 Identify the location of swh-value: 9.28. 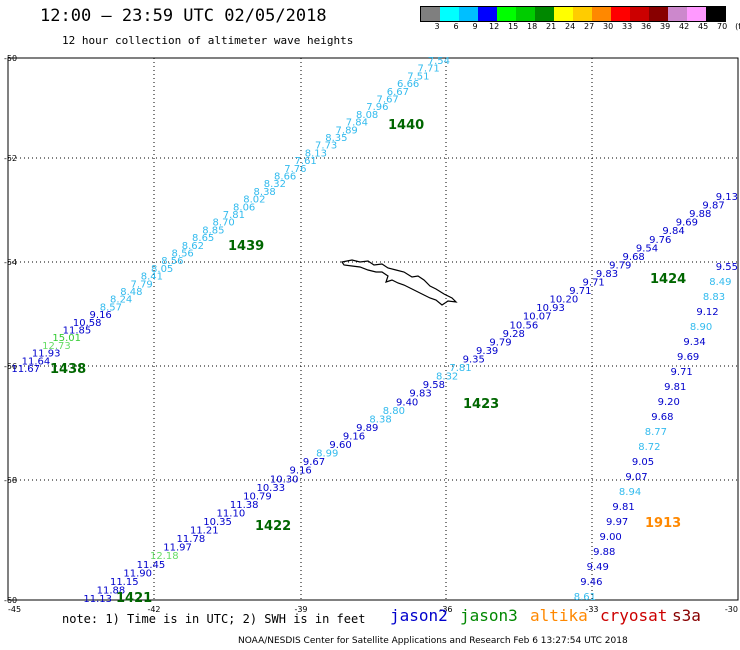
(514, 334).